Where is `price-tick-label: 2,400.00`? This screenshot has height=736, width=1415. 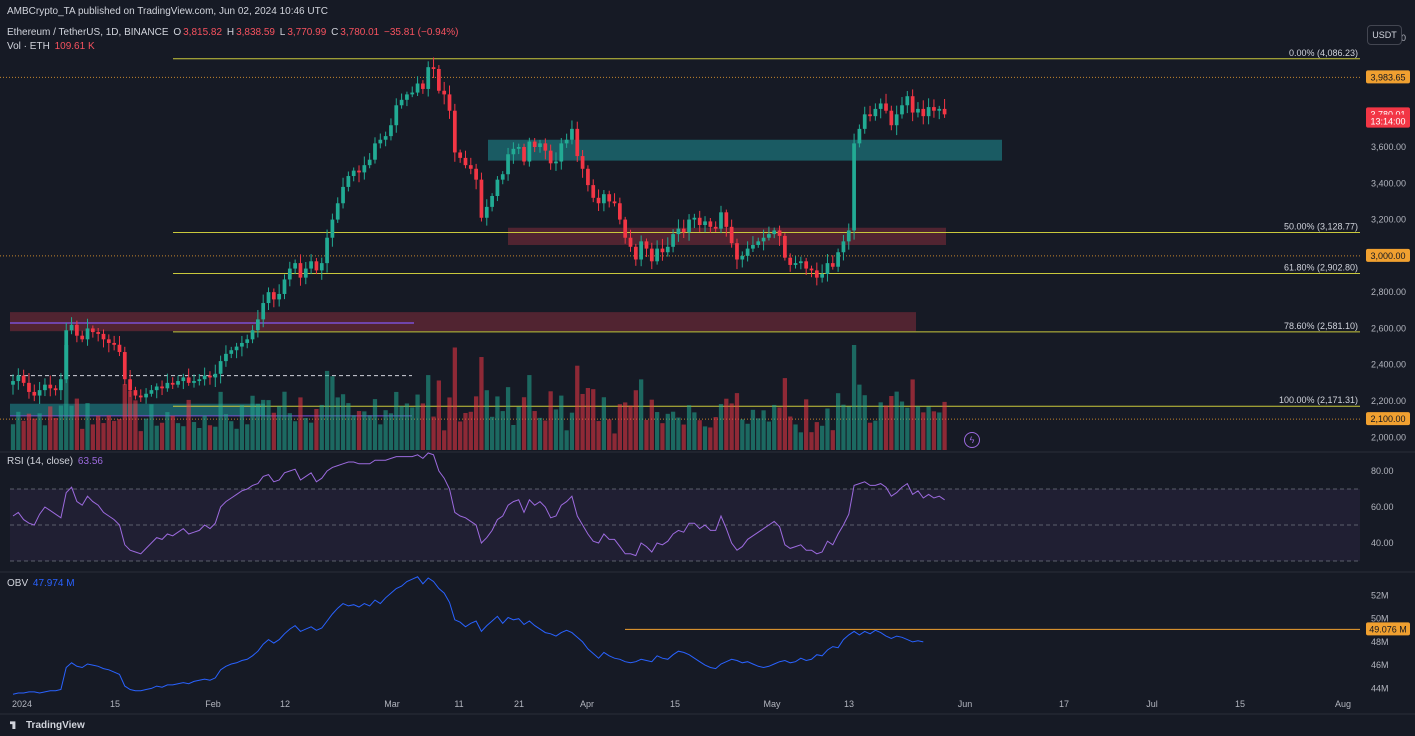 price-tick-label: 2,400.00 is located at coordinates (1388, 365).